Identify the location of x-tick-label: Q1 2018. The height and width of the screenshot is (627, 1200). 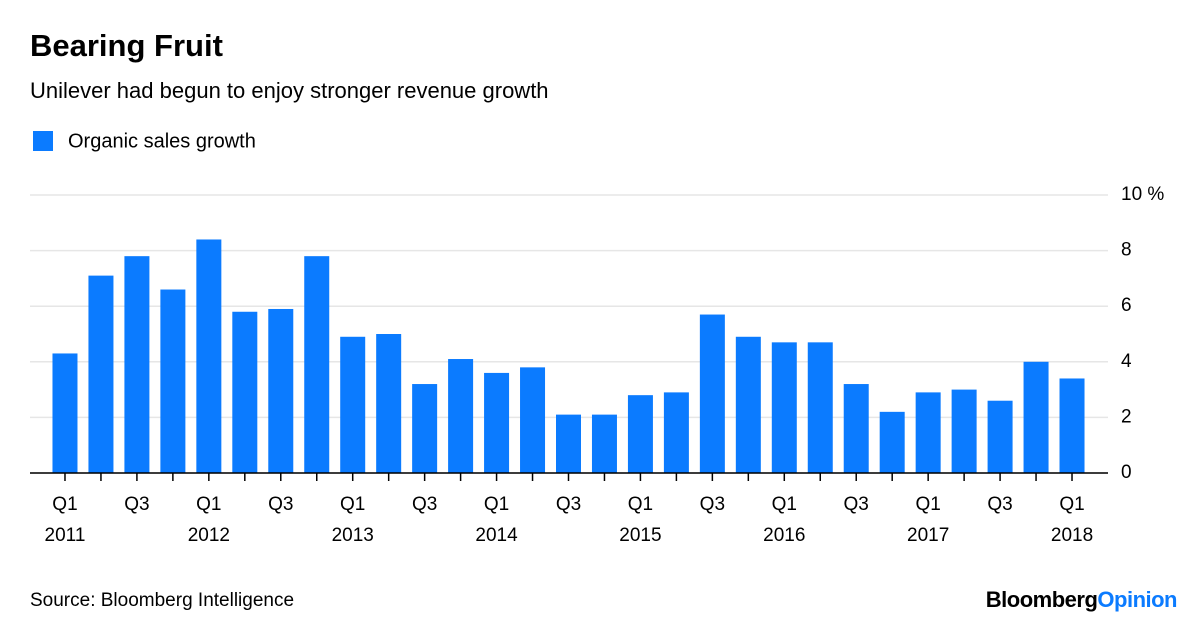
(1072, 520).